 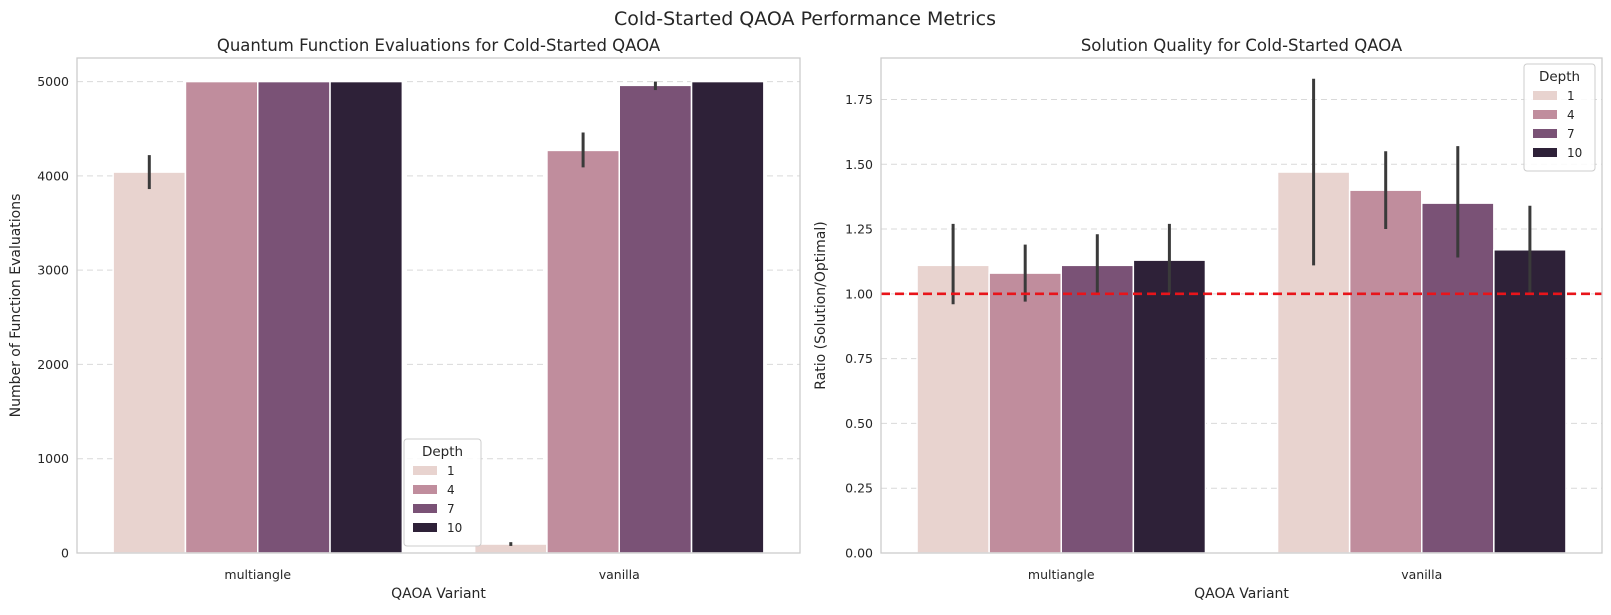 What do you see at coordinates (859, 293) in the screenshot?
I see `y-tick-label: 1.00` at bounding box center [859, 293].